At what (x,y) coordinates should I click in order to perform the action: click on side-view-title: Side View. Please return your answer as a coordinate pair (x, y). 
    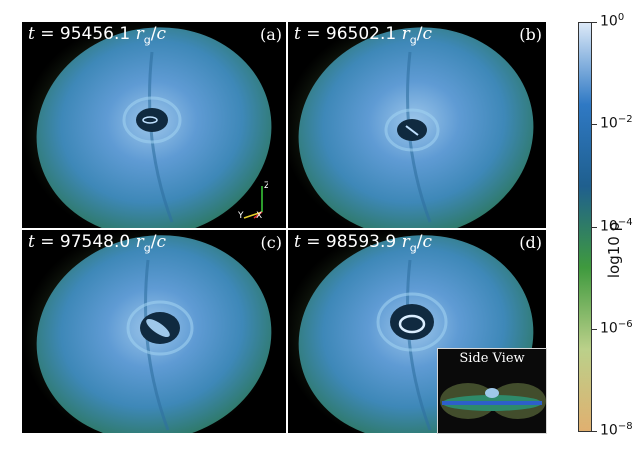
    Looking at the image, I should click on (492, 358).